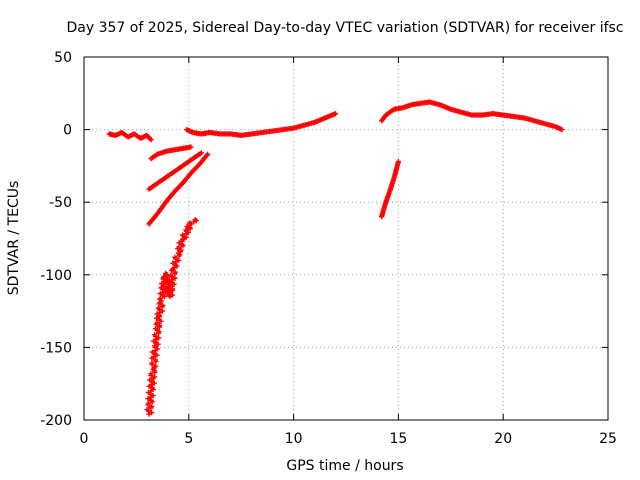 Image resolution: width=640 pixels, height=480 pixels. What do you see at coordinates (398, 439) in the screenshot?
I see `x-tick-label: 15` at bounding box center [398, 439].